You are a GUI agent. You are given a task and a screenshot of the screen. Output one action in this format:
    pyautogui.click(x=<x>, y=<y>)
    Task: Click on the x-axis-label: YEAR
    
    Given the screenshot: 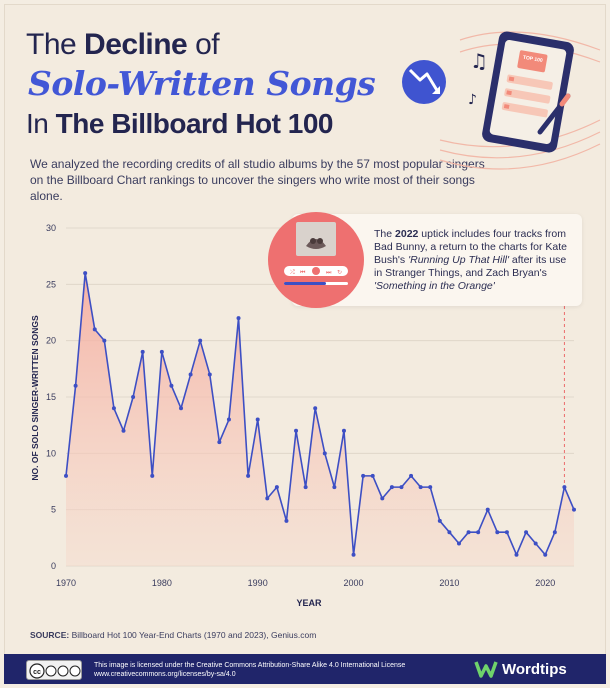 What is the action you would take?
    pyautogui.click(x=309, y=603)
    